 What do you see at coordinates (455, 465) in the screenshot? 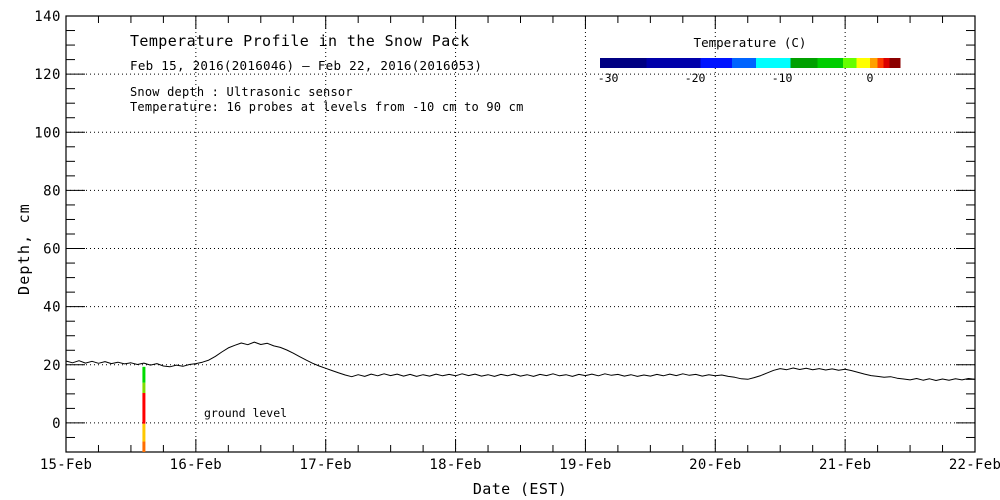
I see `x-tick-label: 18-Feb` at bounding box center [455, 465].